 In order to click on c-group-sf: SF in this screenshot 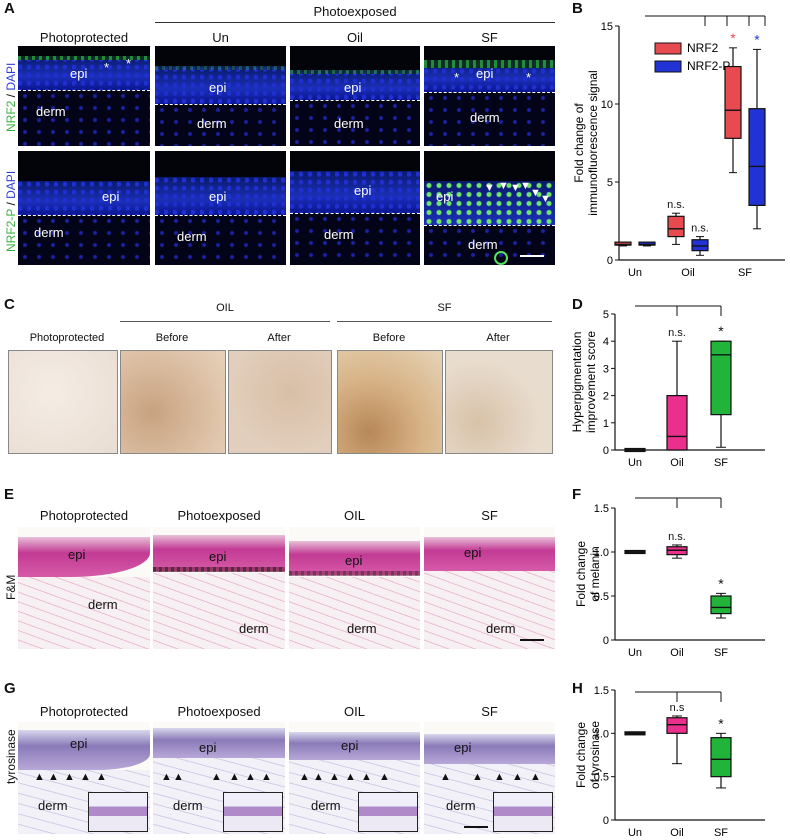, I will do `click(444, 308)`.